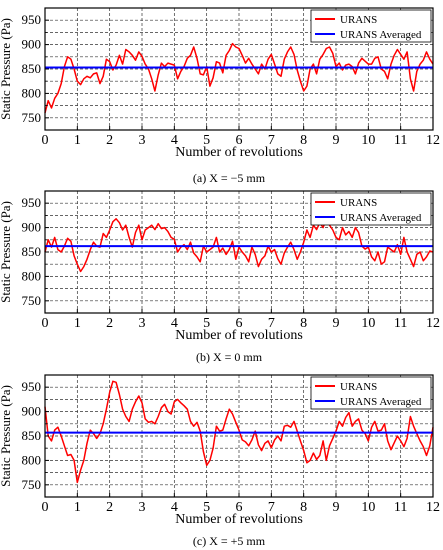 The image size is (443, 550). What do you see at coordinates (239, 78) in the screenshot?
I see `urans-line` at bounding box center [239, 78].